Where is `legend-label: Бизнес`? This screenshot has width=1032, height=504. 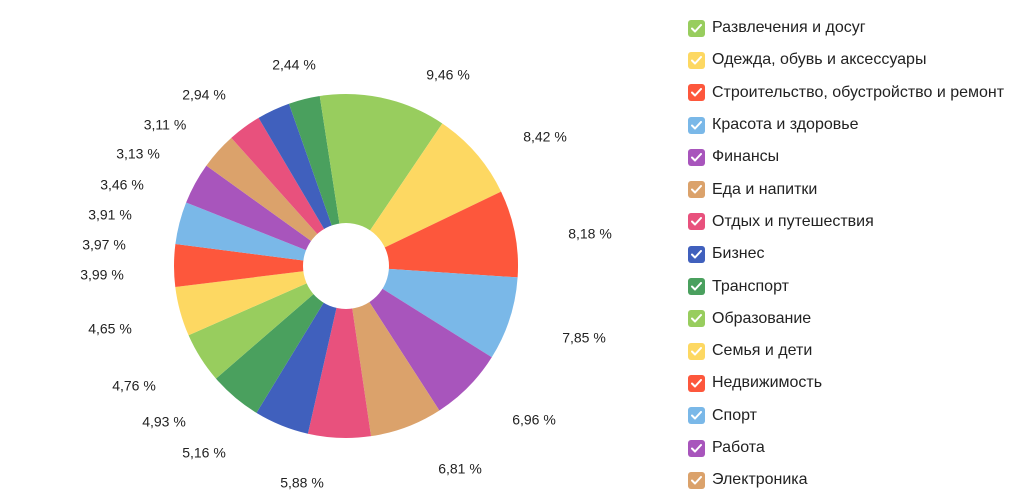 legend-label: Бизнес is located at coordinates (738, 254).